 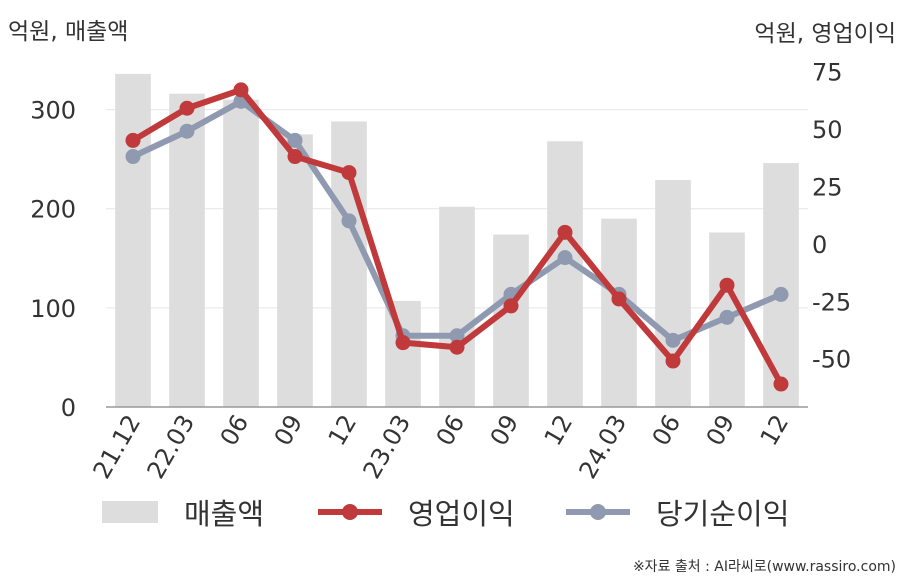 I want to click on left-tick-label: 0, so click(x=68, y=408).